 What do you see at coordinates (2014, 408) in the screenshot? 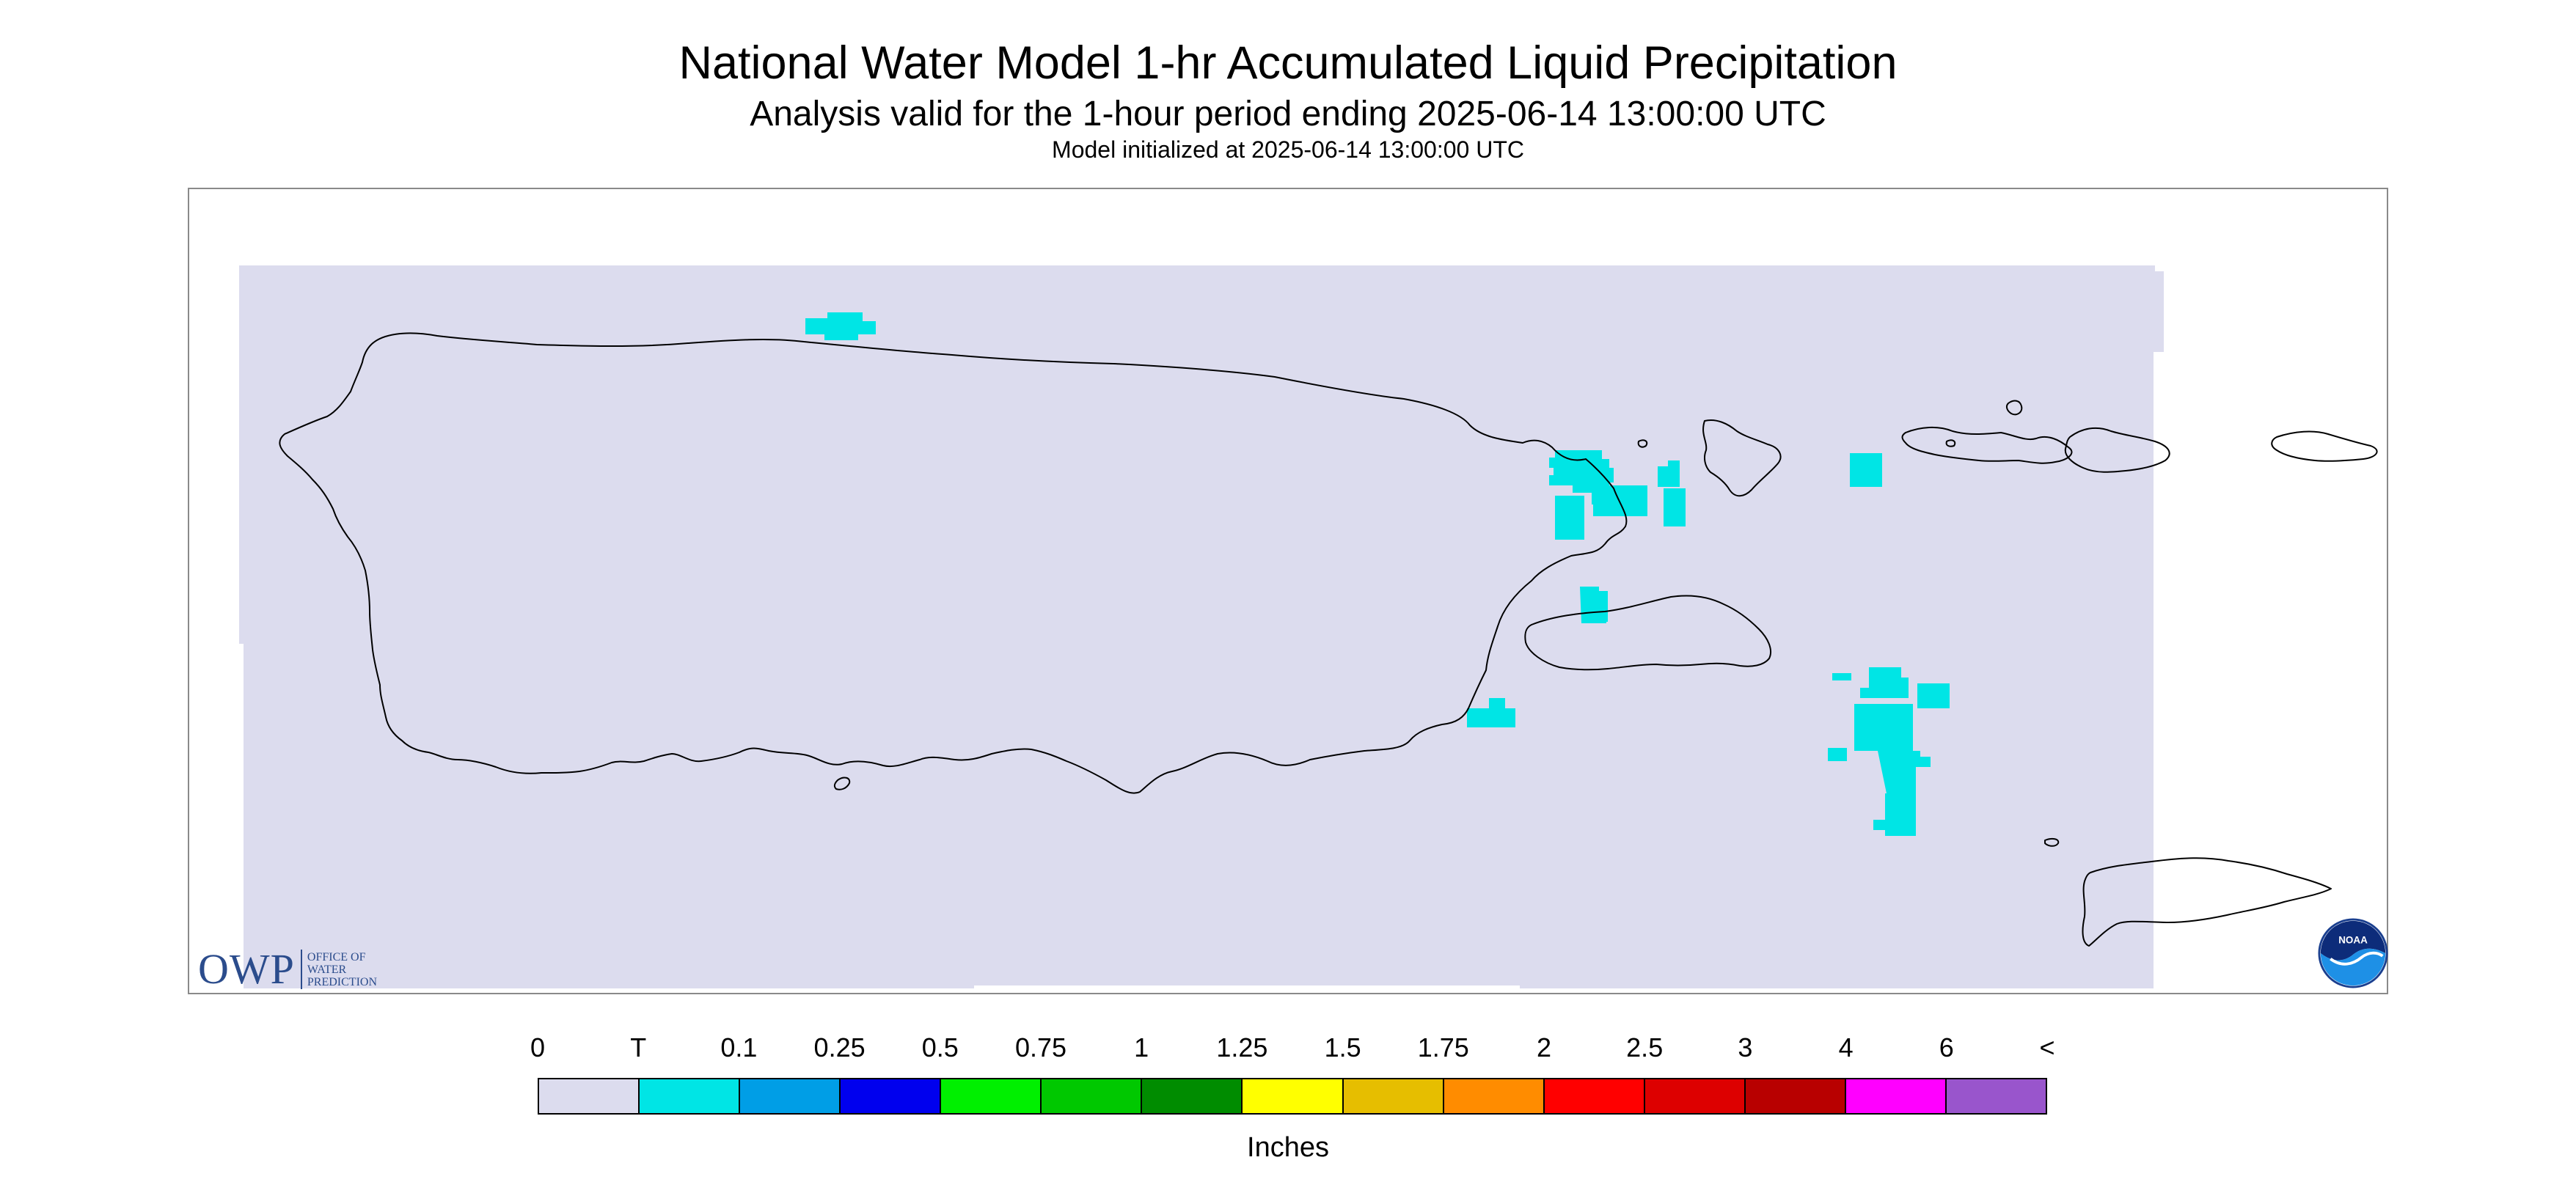
I see `water-island-coast` at bounding box center [2014, 408].